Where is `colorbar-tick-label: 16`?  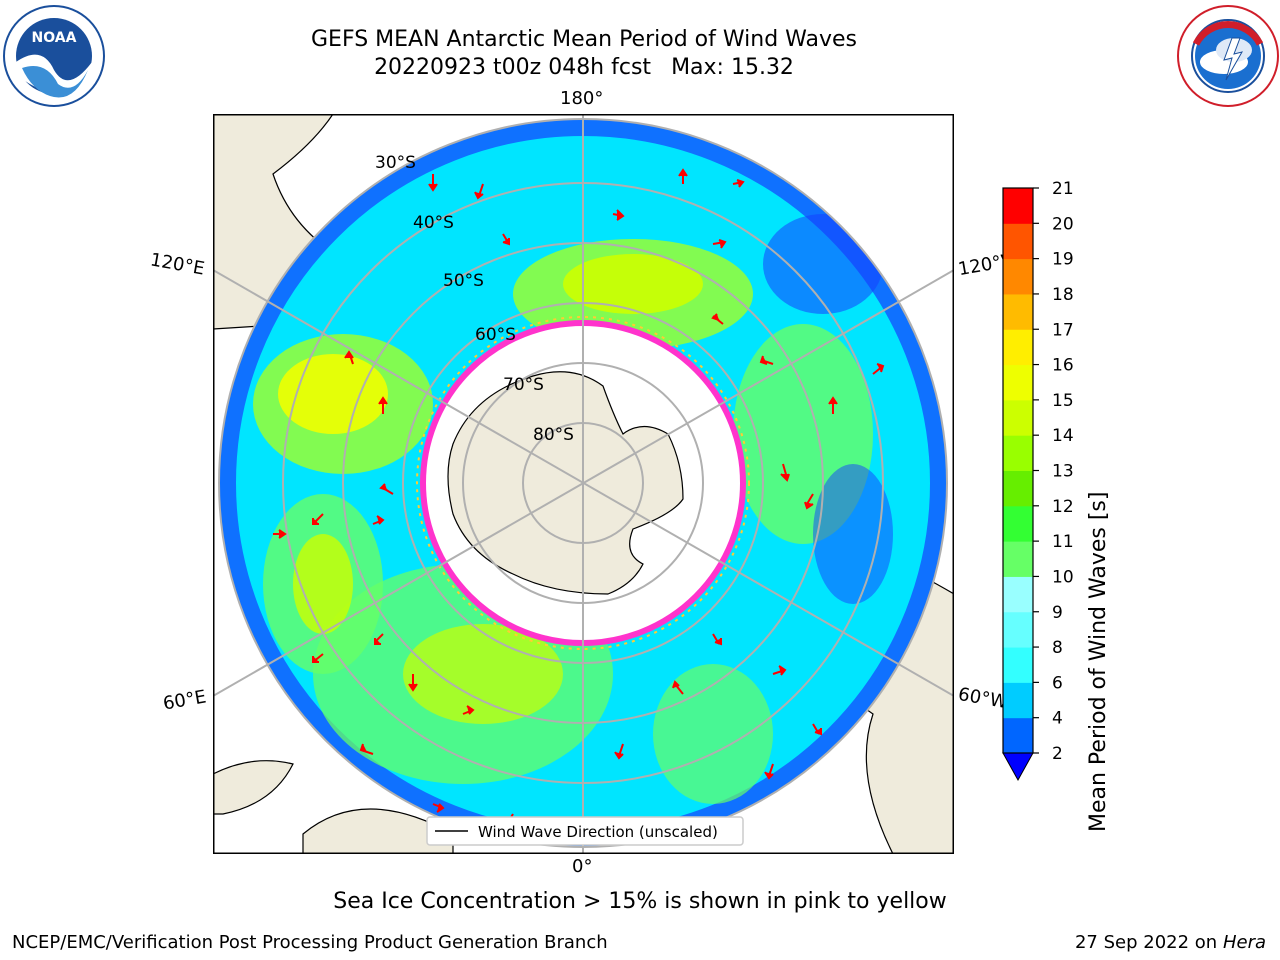 colorbar-tick-label: 16 is located at coordinates (1063, 366).